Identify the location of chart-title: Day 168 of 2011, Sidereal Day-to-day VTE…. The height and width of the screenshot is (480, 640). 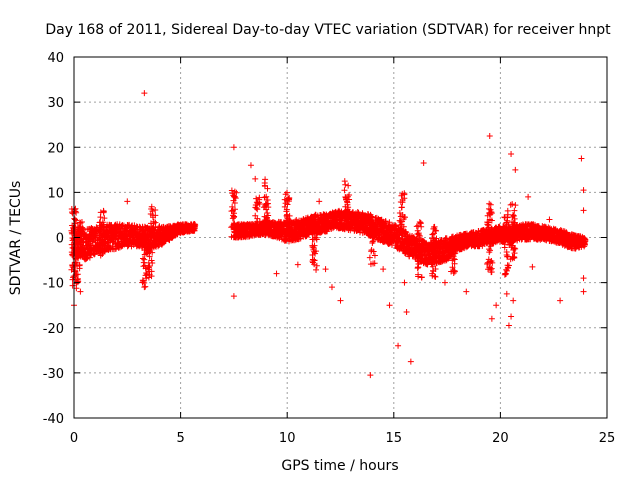
(328, 30).